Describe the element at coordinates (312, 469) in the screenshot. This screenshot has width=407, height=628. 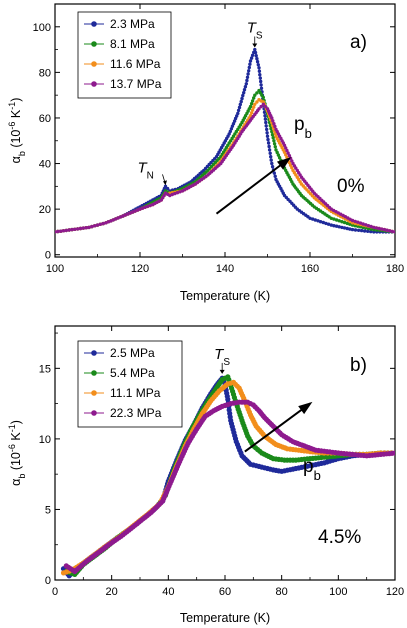
I see `pb-label: pb` at that location.